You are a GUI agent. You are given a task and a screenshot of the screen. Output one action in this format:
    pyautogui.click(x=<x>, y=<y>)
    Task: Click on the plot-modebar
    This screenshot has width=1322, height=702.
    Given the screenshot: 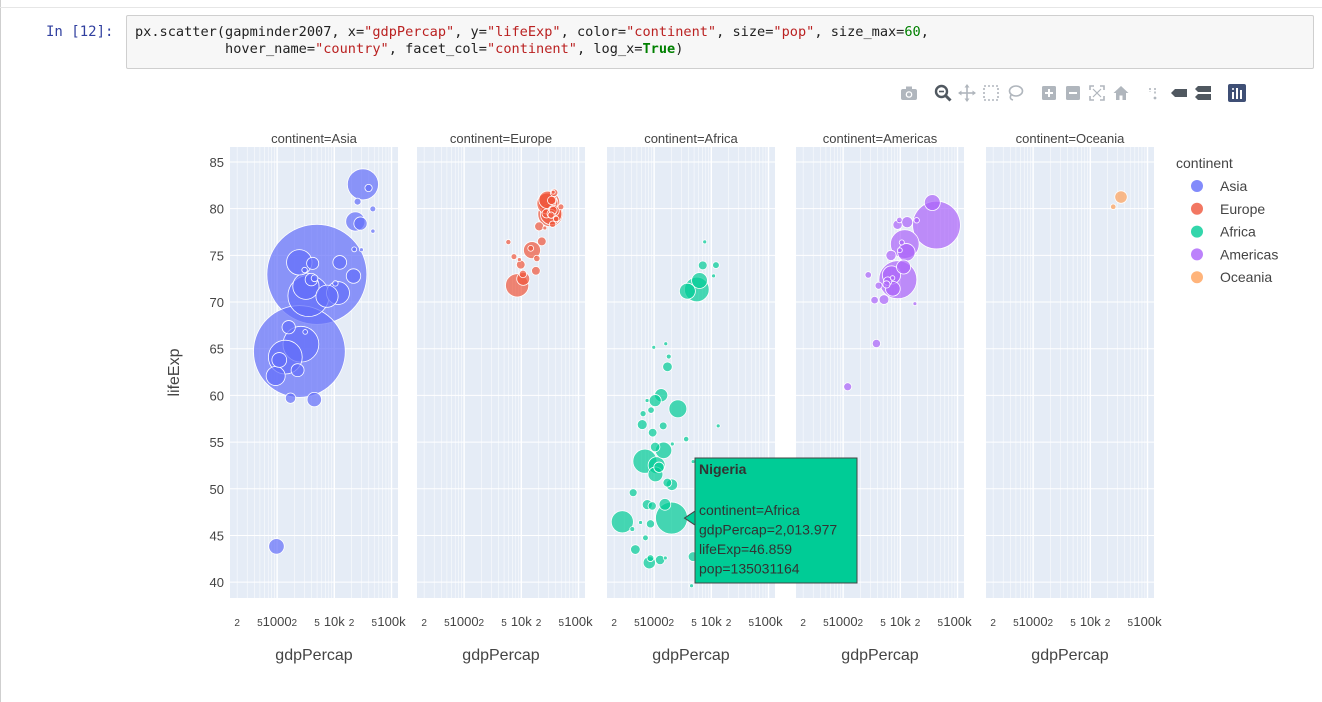 What is the action you would take?
    pyautogui.click(x=1074, y=93)
    